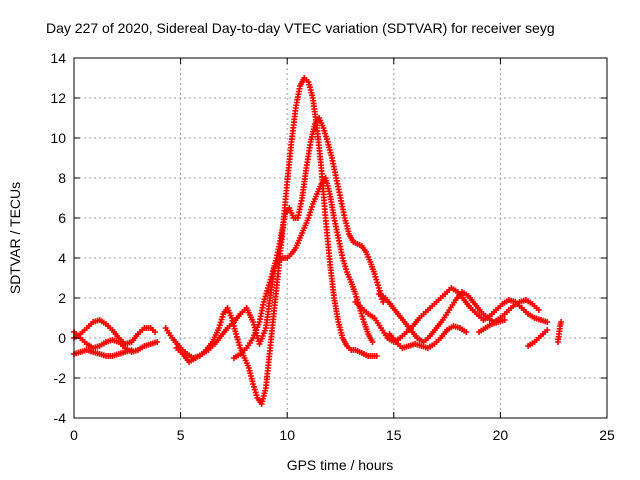 The width and height of the screenshot is (640, 480). I want to click on y-tick-label: 10, so click(58, 138).